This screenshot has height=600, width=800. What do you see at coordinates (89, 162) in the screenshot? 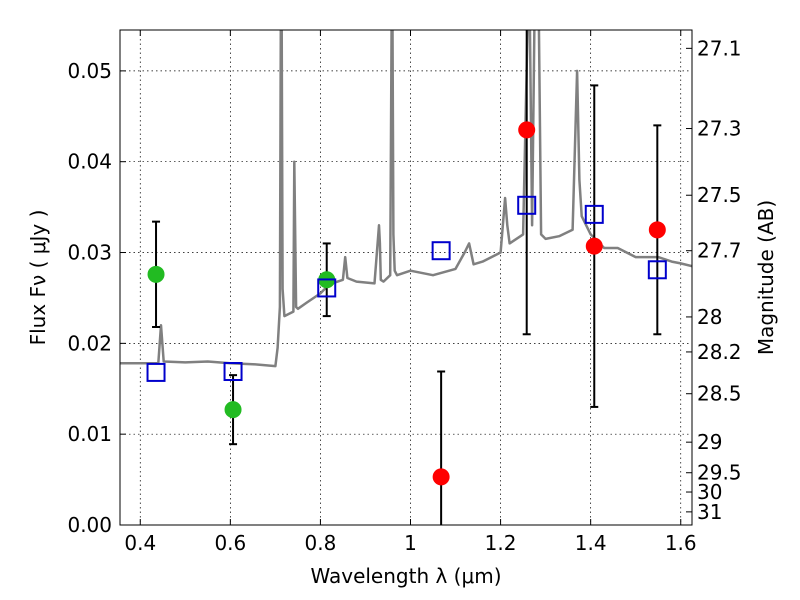
I see `y-tick-label: 0.04` at bounding box center [89, 162].